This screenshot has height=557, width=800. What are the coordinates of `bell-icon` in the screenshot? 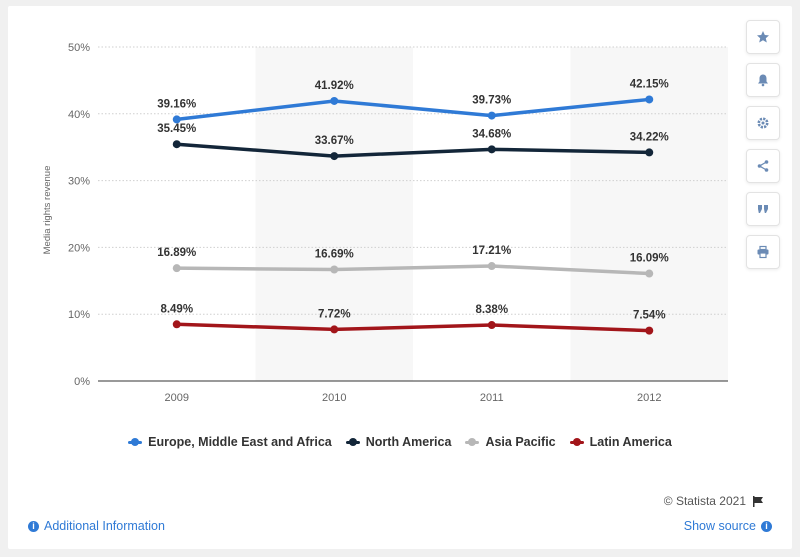 It's located at (763, 80).